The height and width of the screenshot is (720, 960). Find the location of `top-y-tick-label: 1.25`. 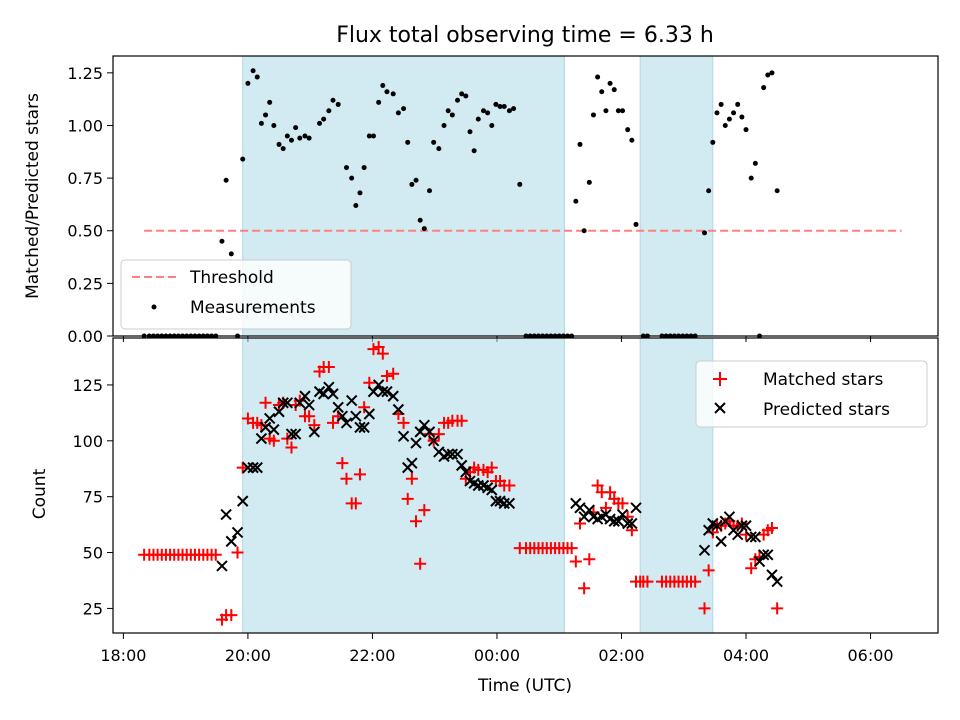

top-y-tick-label: 1.25 is located at coordinates (85, 73).